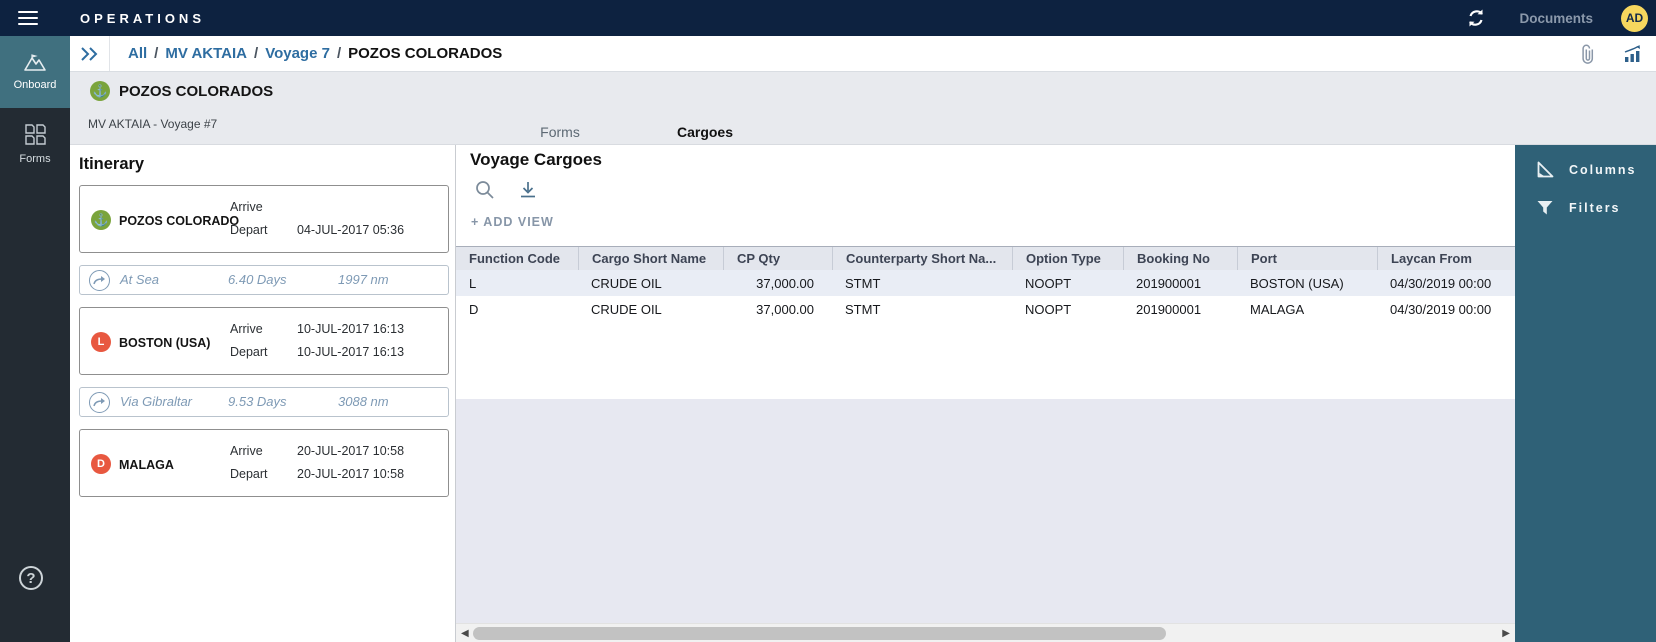 The image size is (1656, 642). Describe the element at coordinates (351, 352) in the screenshot. I see `depart-value: 10-JUL-2017 16:13` at that location.